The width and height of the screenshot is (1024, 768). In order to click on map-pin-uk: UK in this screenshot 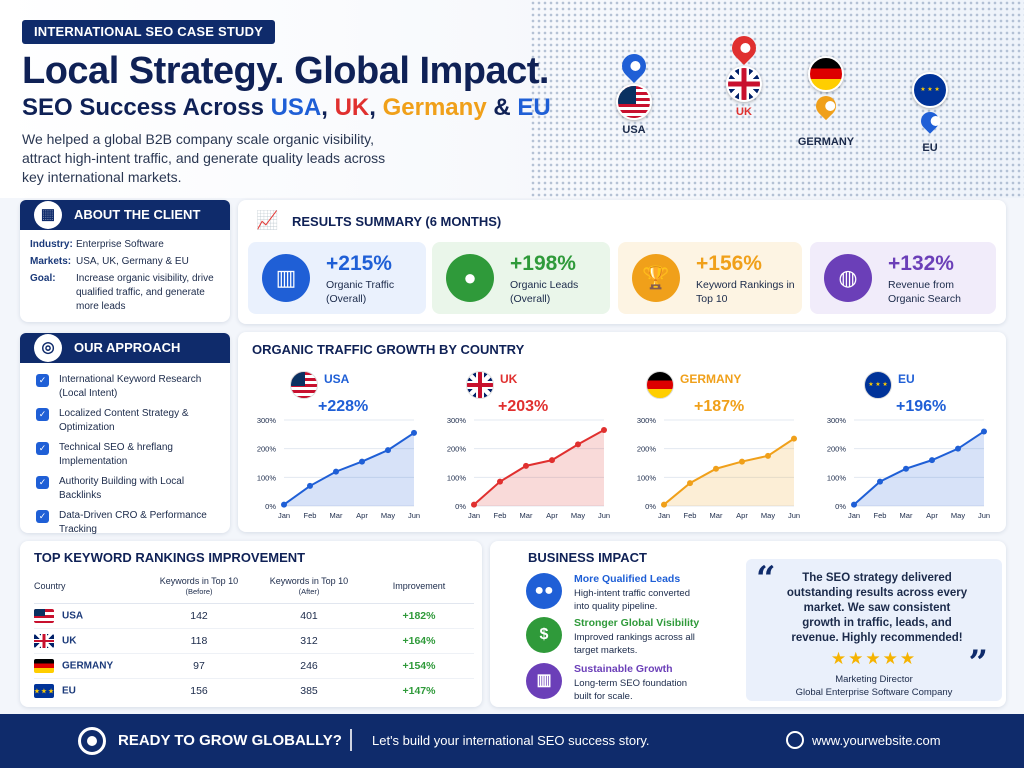, I will do `click(744, 74)`.